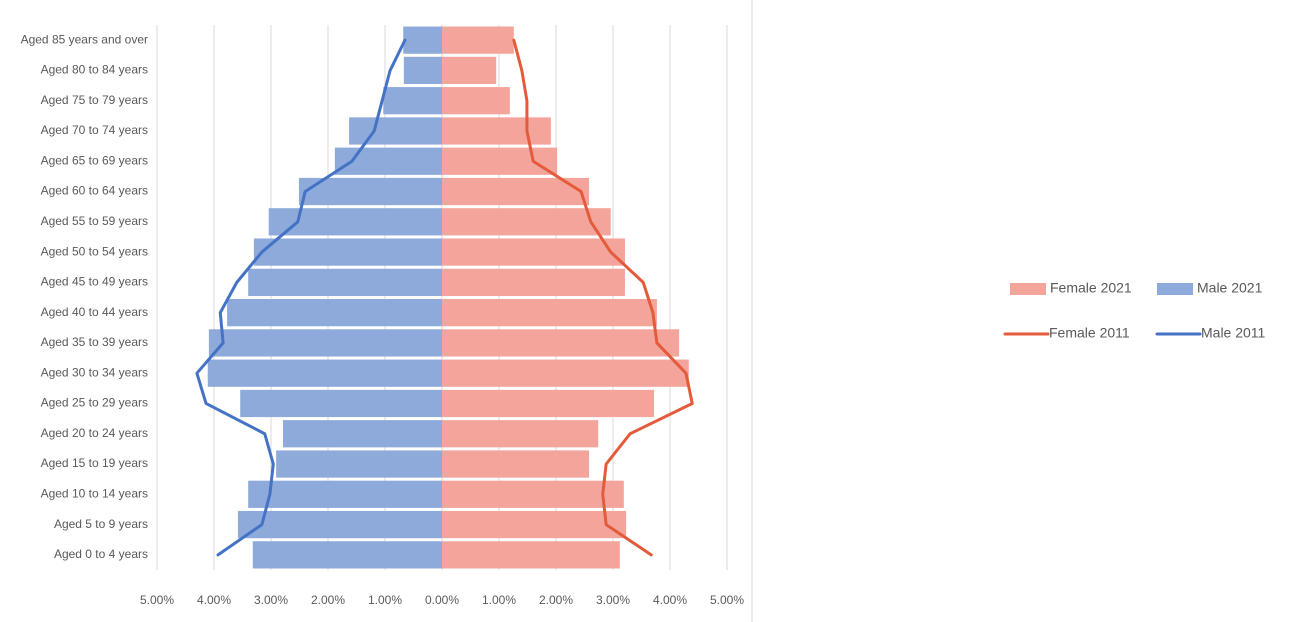 This screenshot has width=1289, height=622. Describe the element at coordinates (94, 463) in the screenshot. I see `y-tick-label: Aged 15 to 19 years` at that location.